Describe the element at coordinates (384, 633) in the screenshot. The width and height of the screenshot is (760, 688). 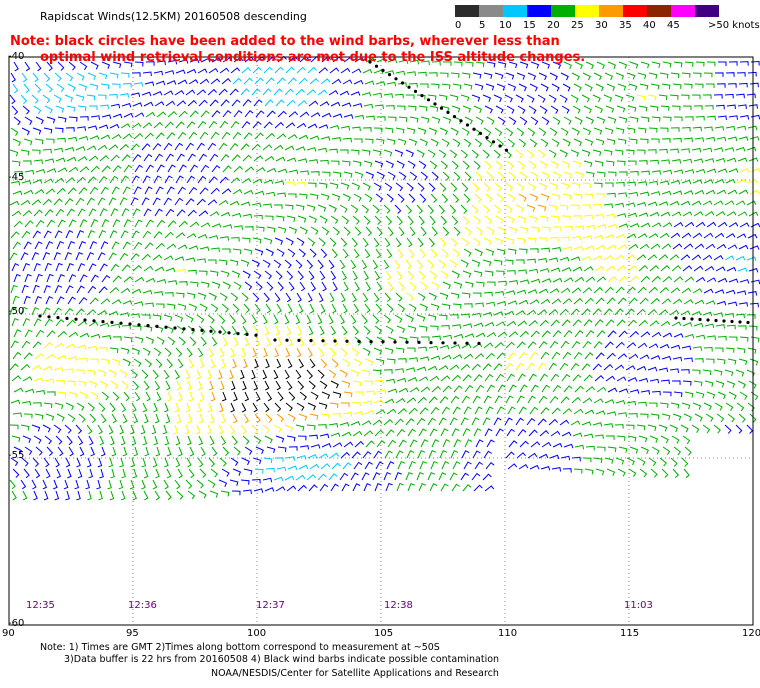
I see `lon-label-105: 105` at that location.